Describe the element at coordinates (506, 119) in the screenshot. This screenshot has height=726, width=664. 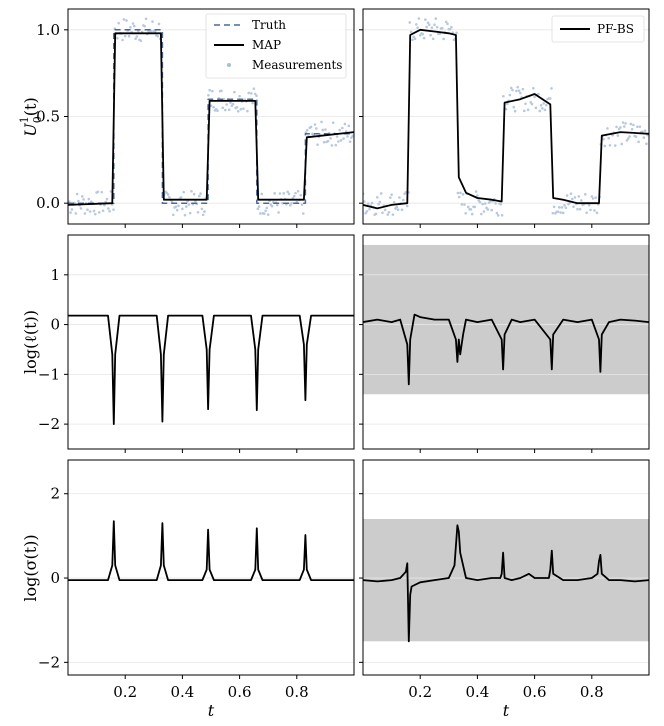
I see `series-line-pf-bs` at that location.